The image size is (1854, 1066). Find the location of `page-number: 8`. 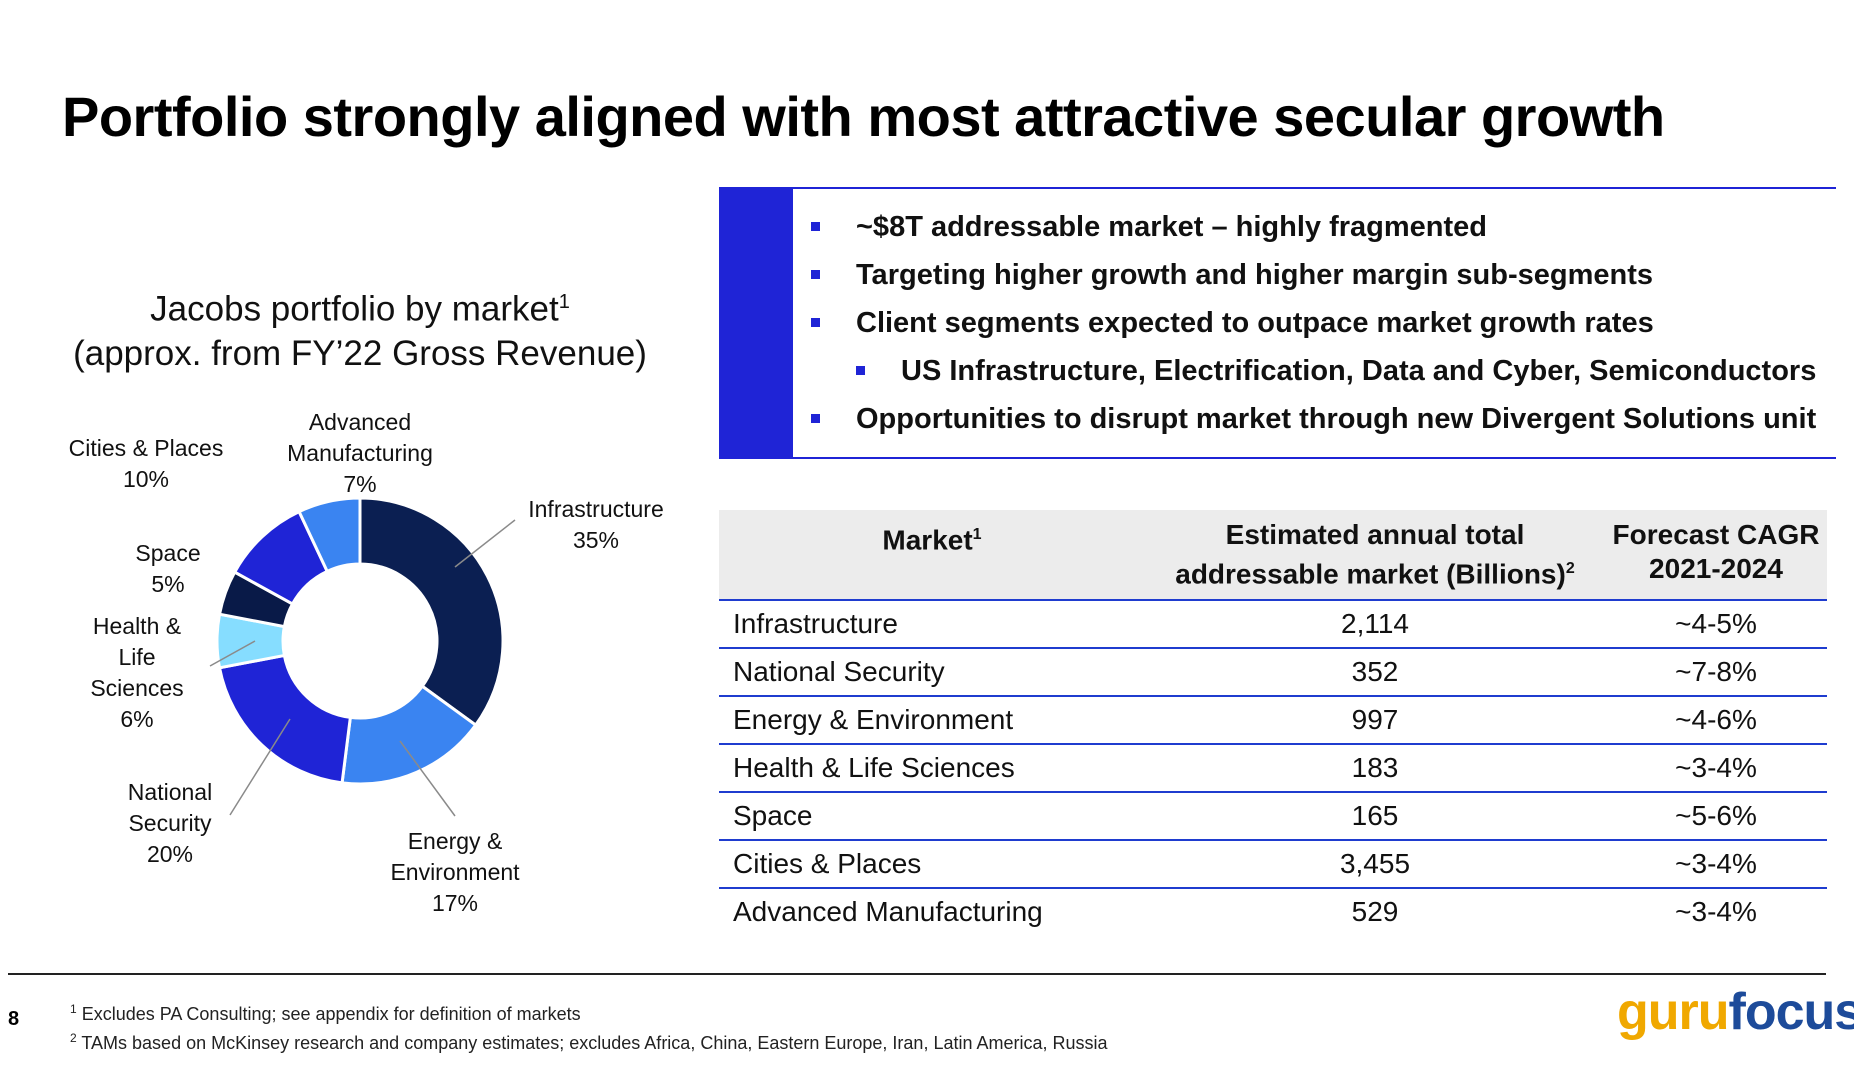

page-number: 8 is located at coordinates (14, 1019).